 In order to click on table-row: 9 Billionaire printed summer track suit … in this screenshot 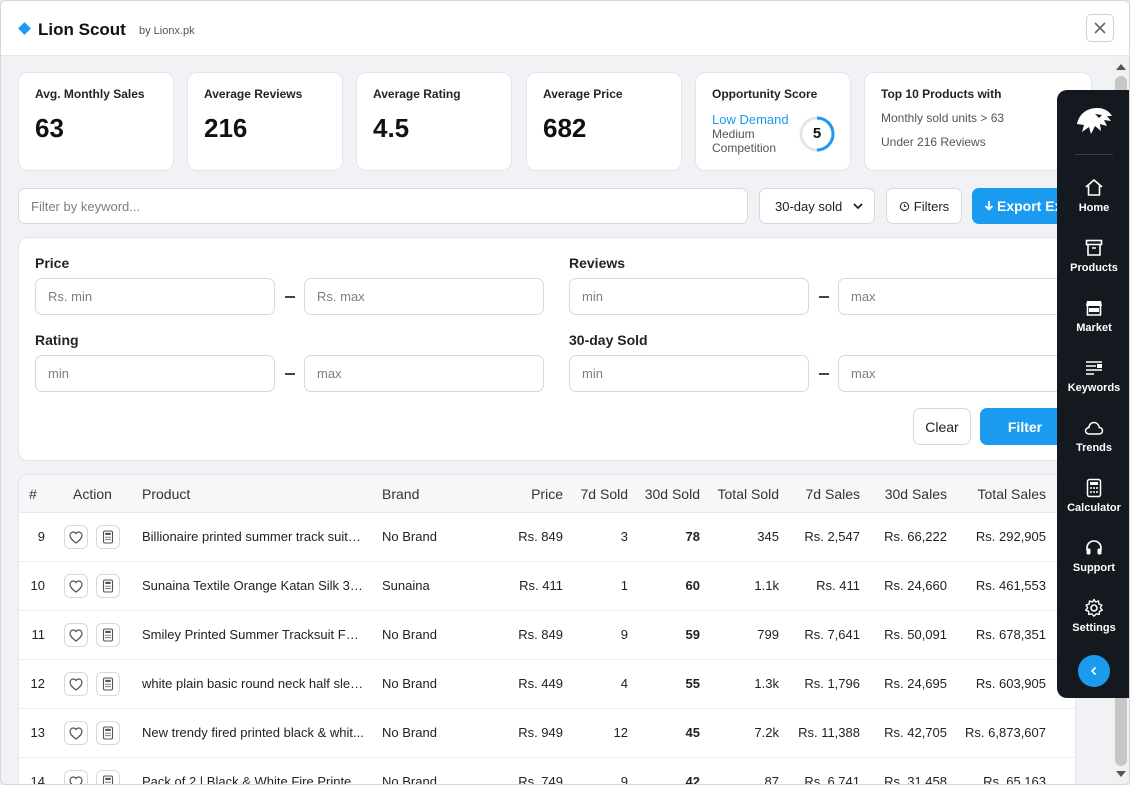, I will do `click(547, 537)`.